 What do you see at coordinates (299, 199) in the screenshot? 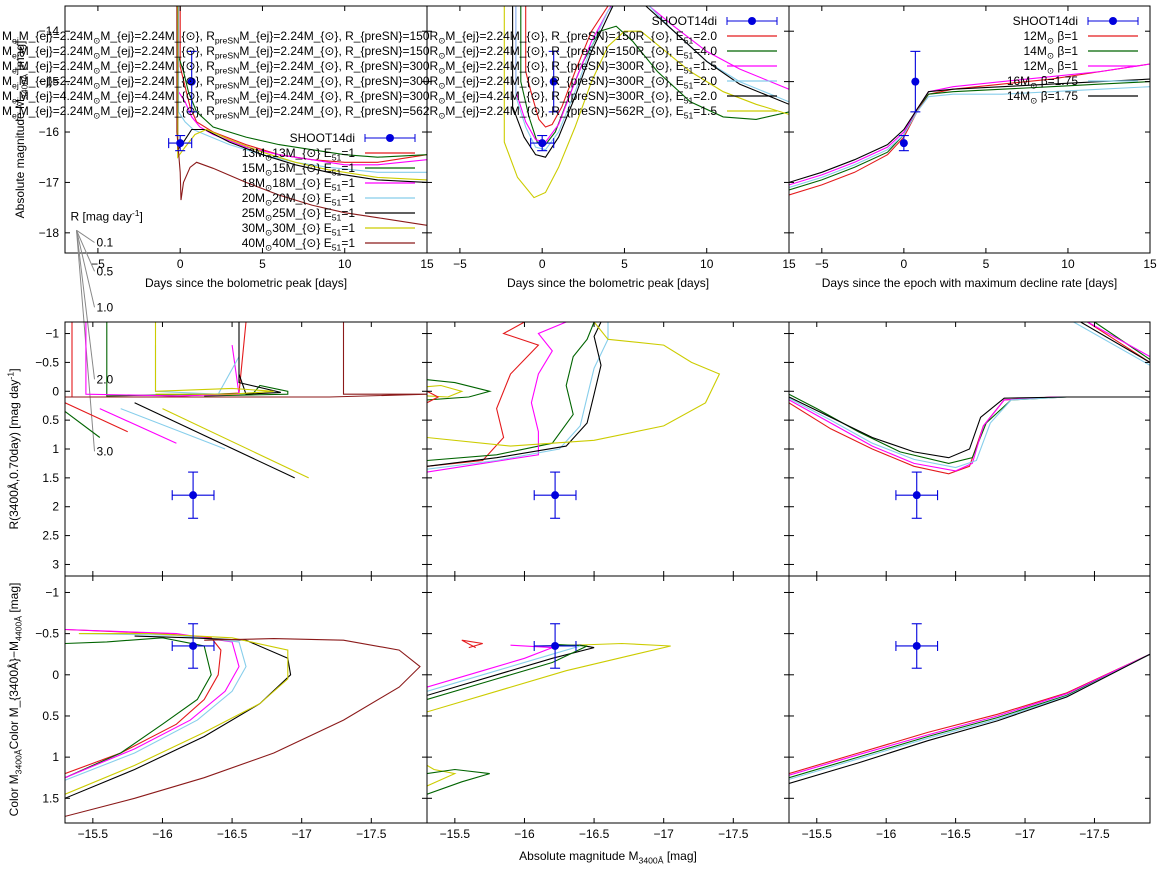
I see `legend-label-0-4: 20M⊙20M_{⊙} E51=1` at bounding box center [299, 199].